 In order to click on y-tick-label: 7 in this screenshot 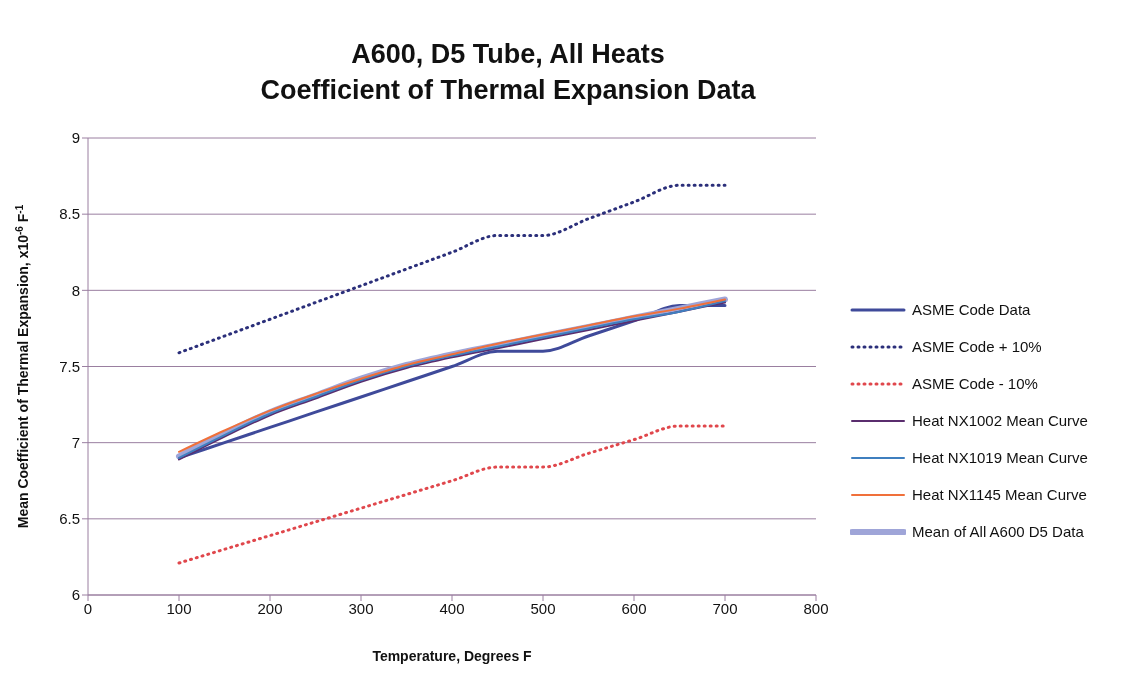, I will do `click(75, 442)`.